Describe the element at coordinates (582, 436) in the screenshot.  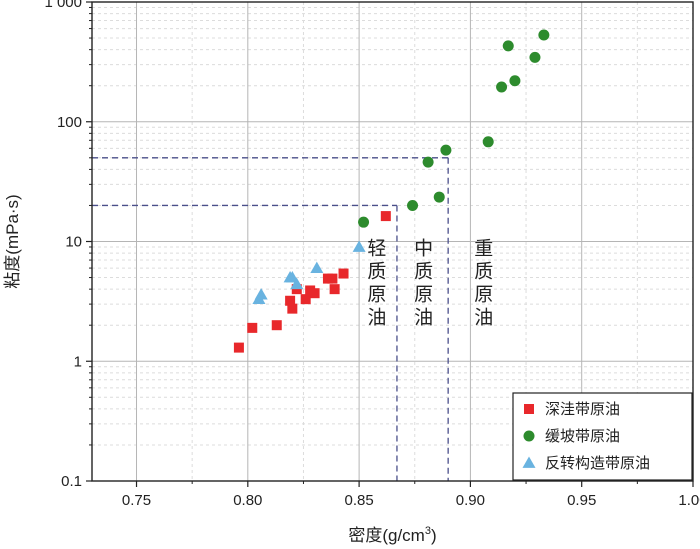
I see `legend-label: 缓坡带原油` at that location.